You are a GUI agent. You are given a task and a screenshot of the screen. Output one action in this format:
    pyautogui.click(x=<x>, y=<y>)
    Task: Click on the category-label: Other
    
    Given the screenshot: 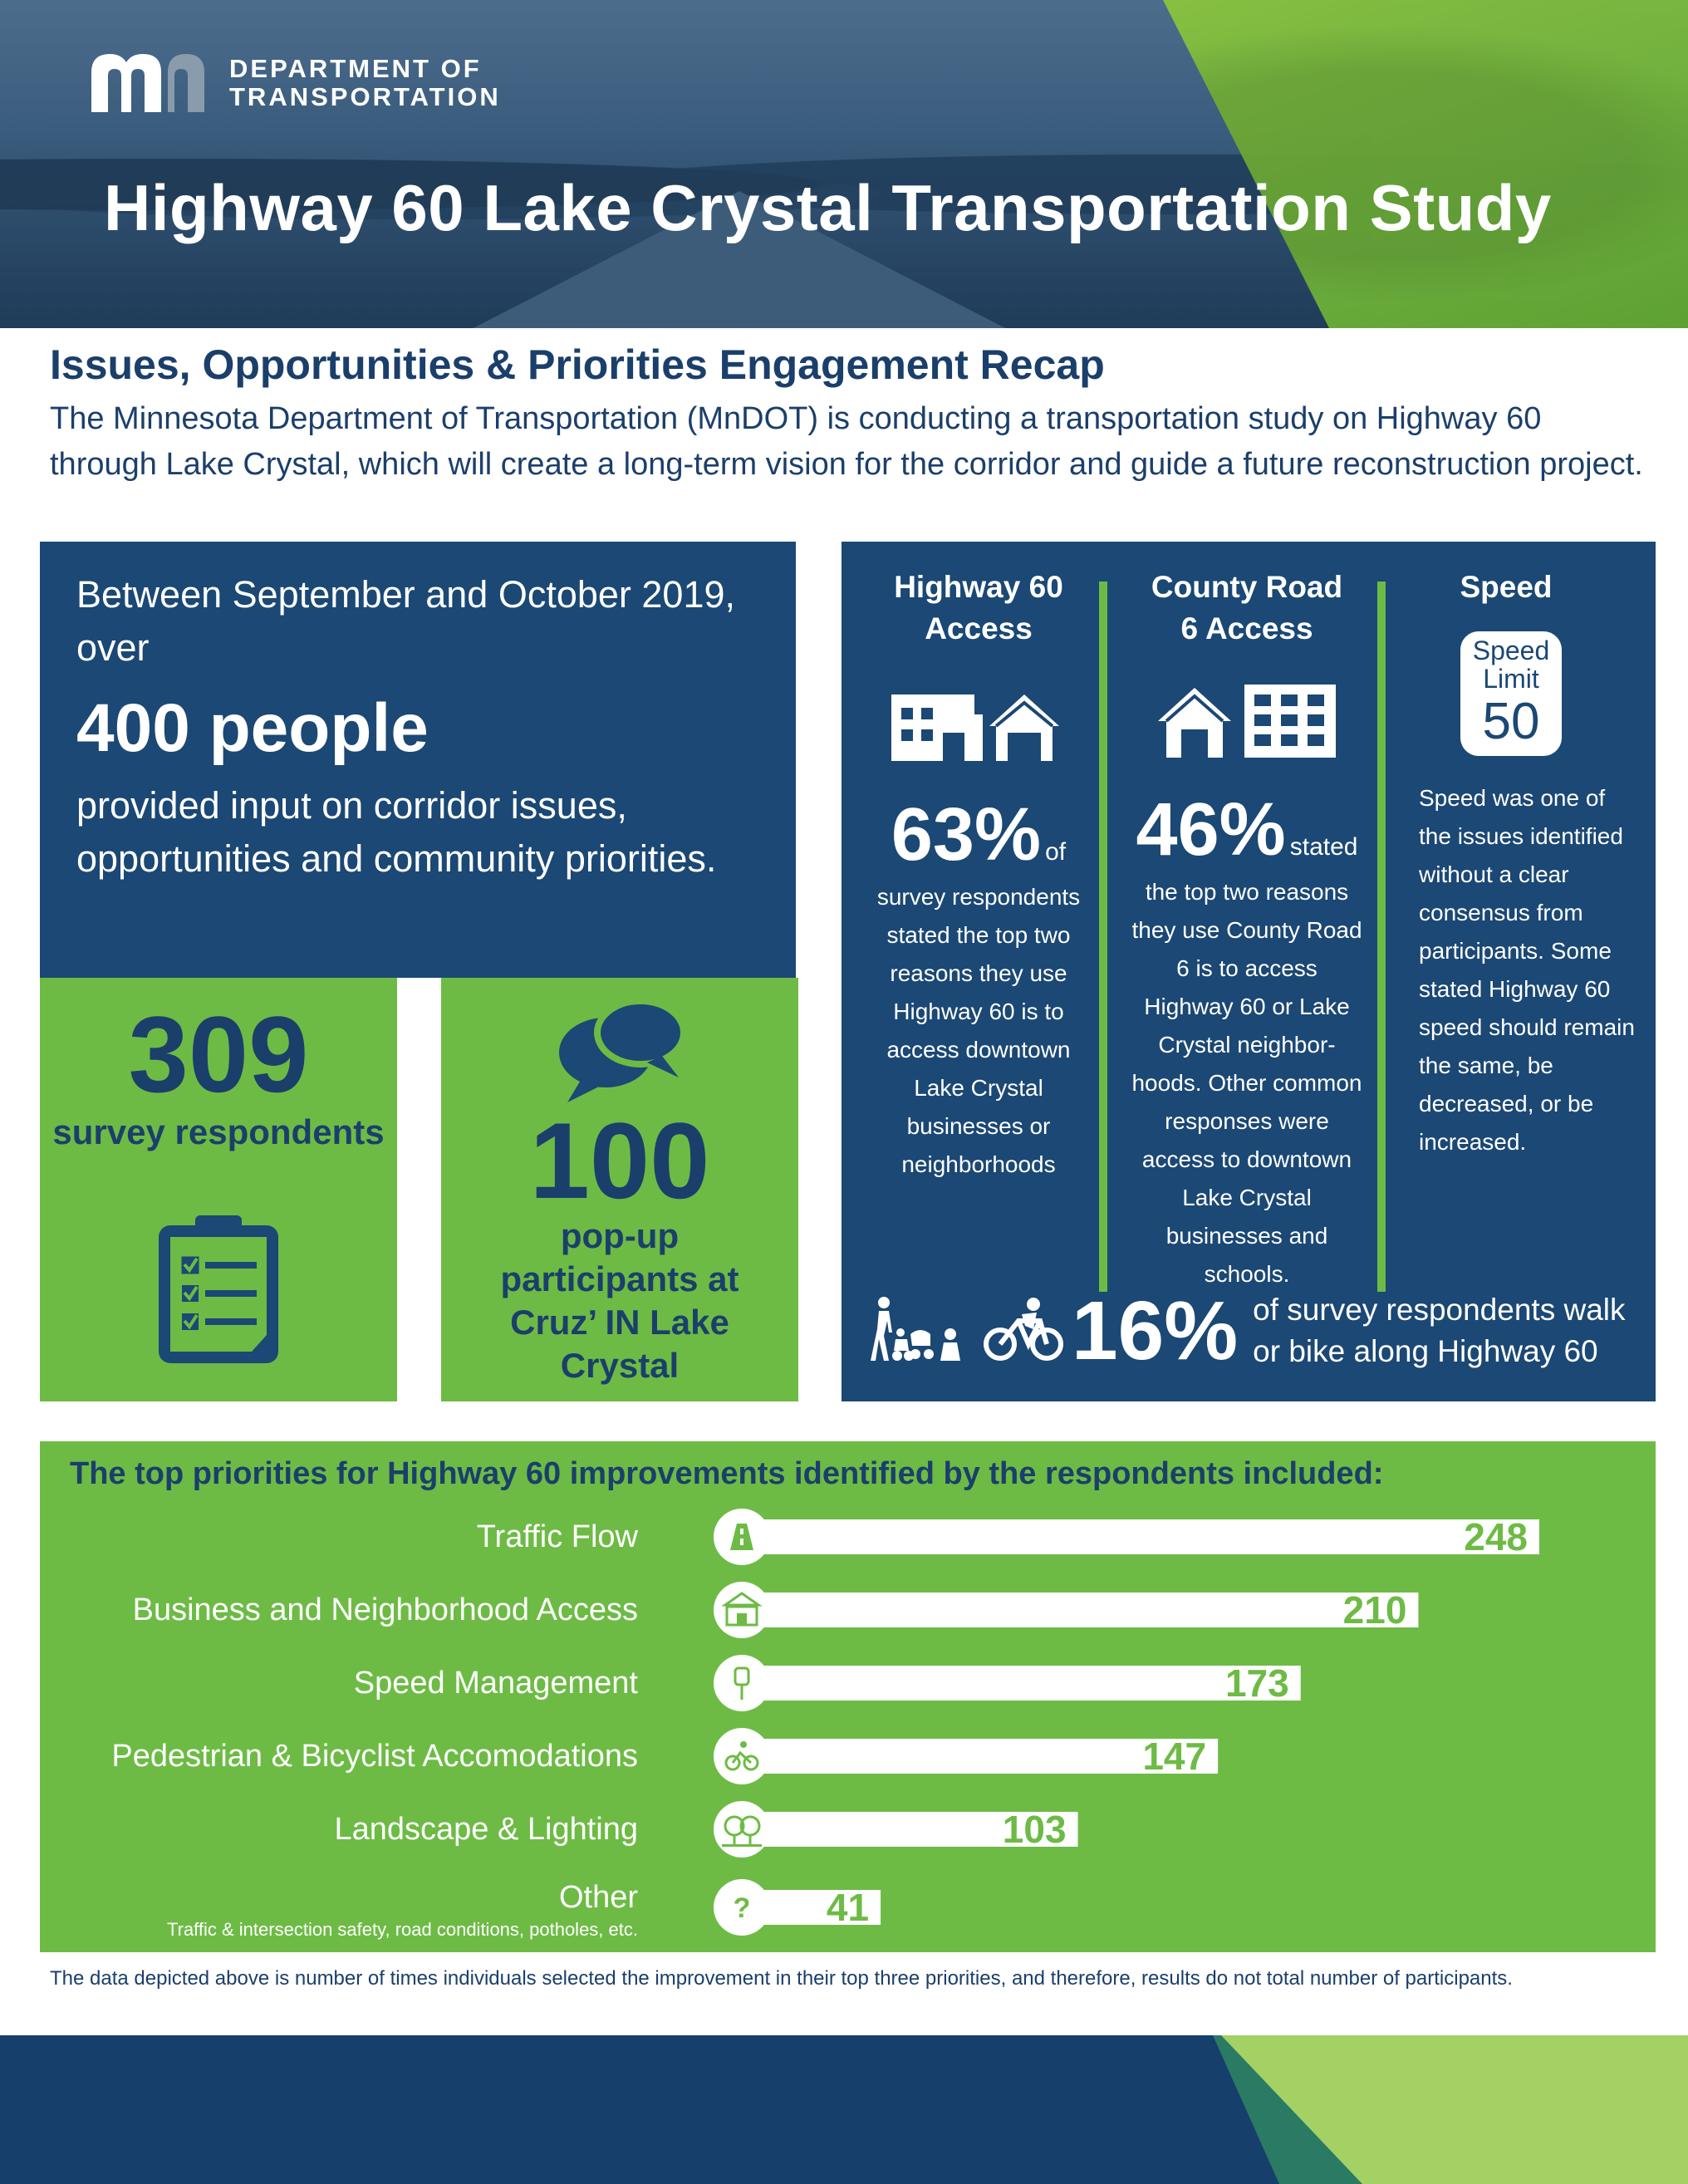 What is the action you would take?
    pyautogui.click(x=598, y=1897)
    